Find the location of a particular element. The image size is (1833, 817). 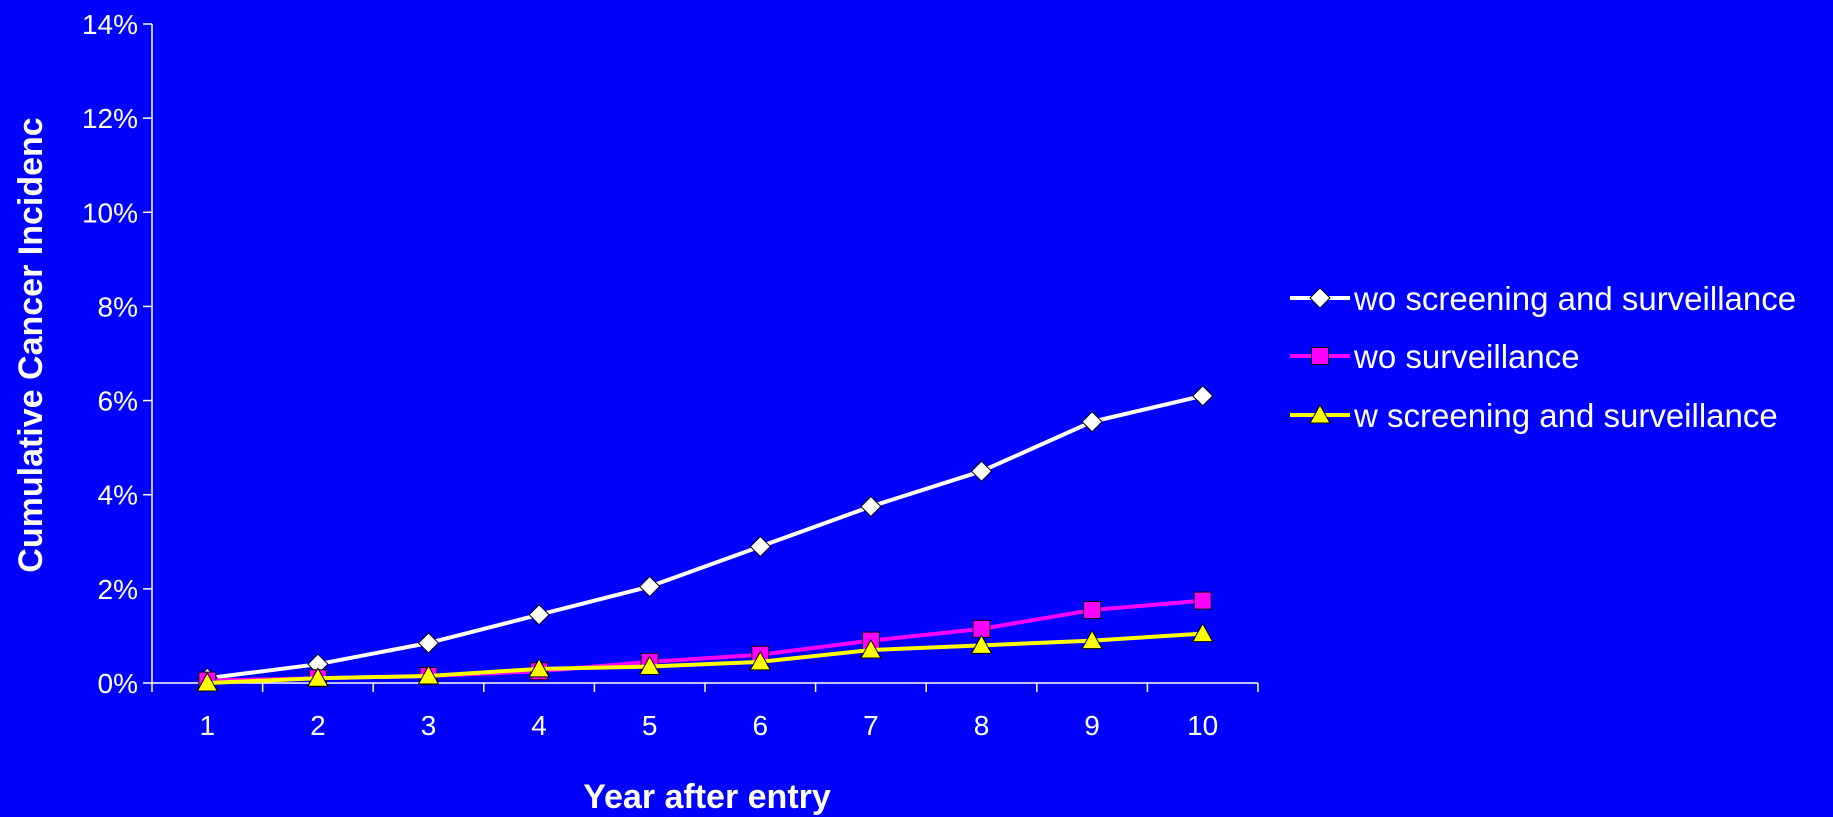

series-line is located at coordinates (705, 658).